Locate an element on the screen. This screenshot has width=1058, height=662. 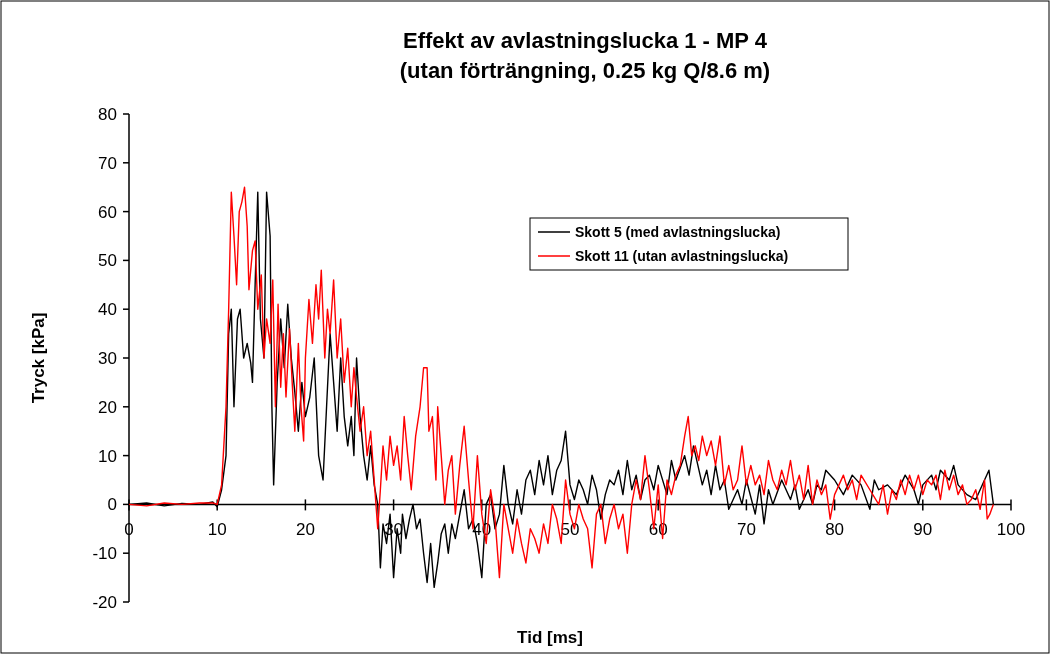
x-tick-label: 20 is located at coordinates (305, 530).